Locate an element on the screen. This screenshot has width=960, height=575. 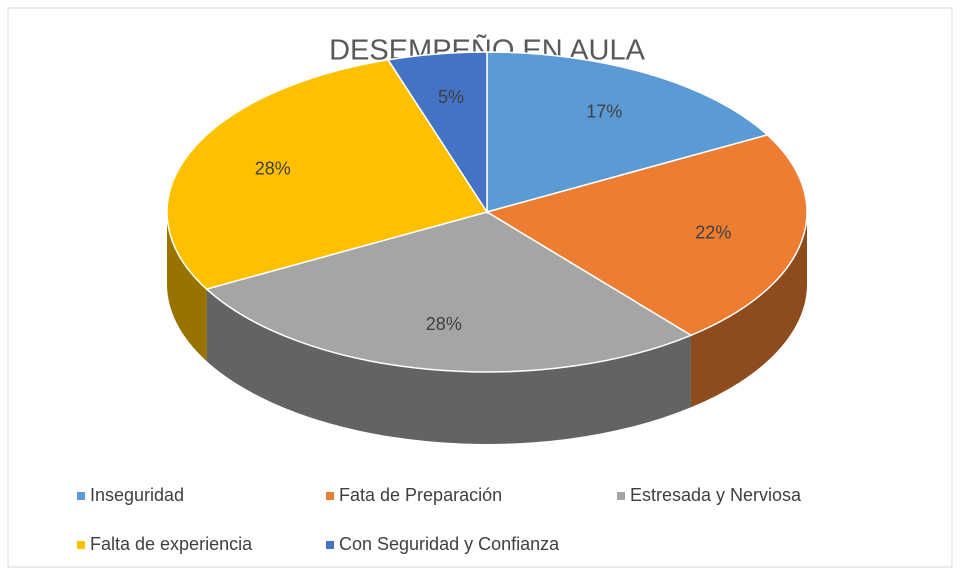
legend-label: Estresada y Nerviosa is located at coordinates (716, 495).